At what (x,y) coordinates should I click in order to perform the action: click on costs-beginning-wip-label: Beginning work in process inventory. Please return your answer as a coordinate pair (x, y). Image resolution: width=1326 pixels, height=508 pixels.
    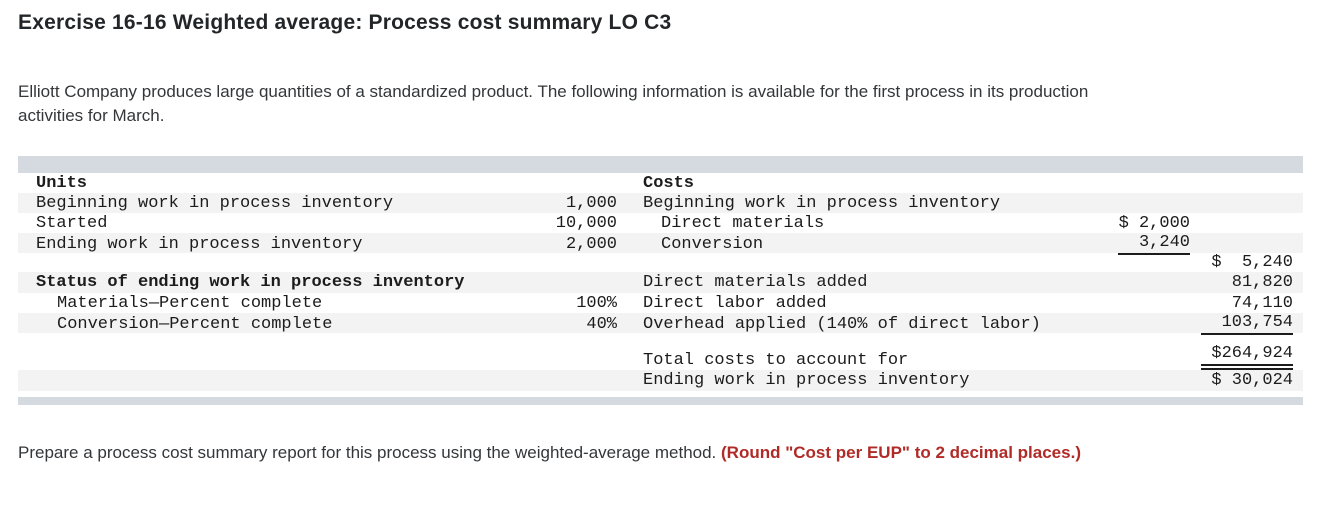
    Looking at the image, I should click on (822, 203).